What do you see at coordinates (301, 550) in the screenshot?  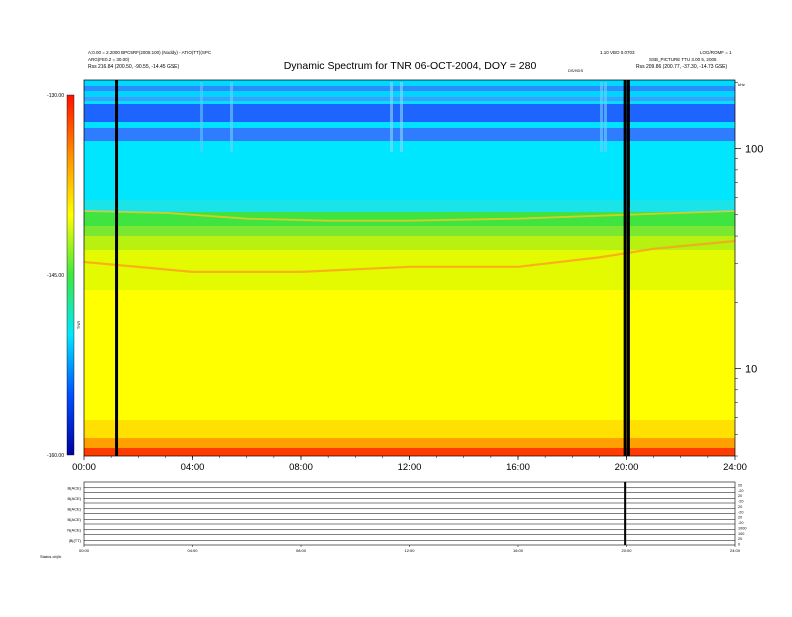 I see `bottom-x-tick-label: 08:00` at bounding box center [301, 550].